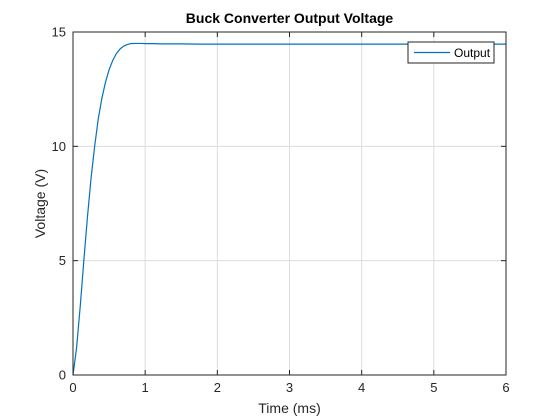 Image resolution: width=560 pixels, height=420 pixels. What do you see at coordinates (289, 408) in the screenshot?
I see `x-axis-title: Time (ms)` at bounding box center [289, 408].